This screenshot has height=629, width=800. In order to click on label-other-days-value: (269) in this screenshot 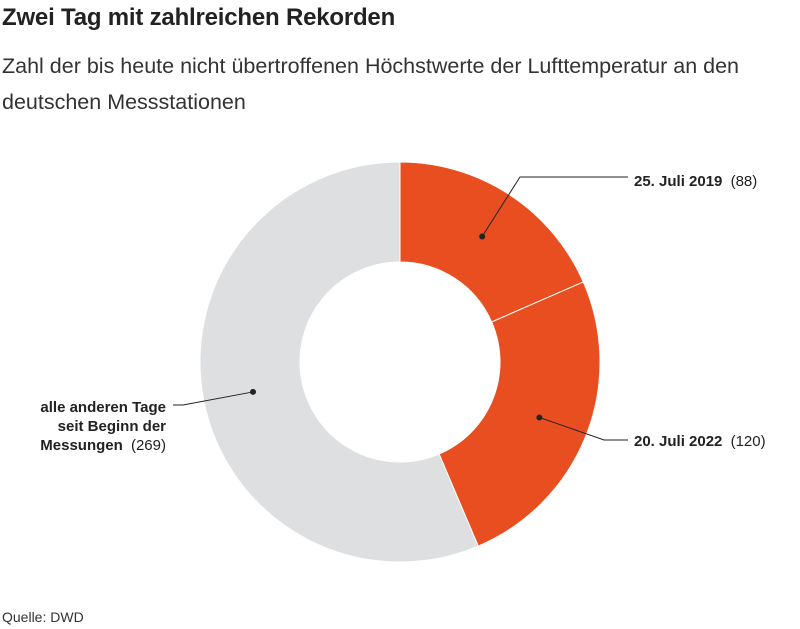, I will do `click(148, 445)`.